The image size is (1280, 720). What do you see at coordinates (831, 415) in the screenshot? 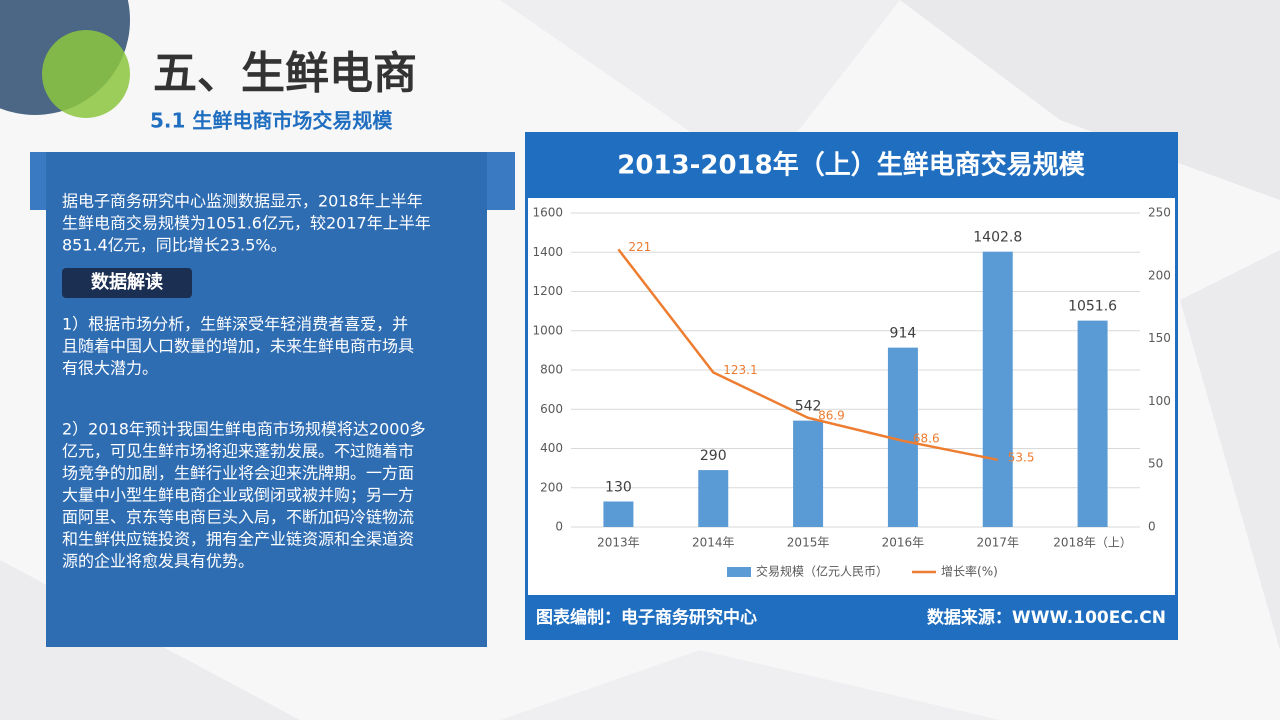
I see `line-label: 86.9` at bounding box center [831, 415].